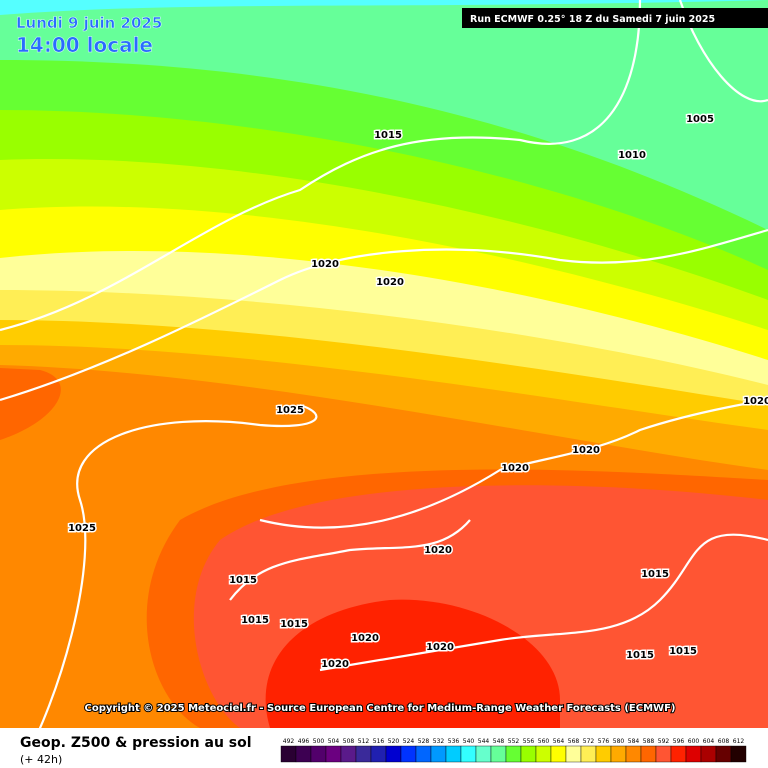 The height and width of the screenshot is (768, 768). I want to click on colorbar-label: 572, so click(589, 741).